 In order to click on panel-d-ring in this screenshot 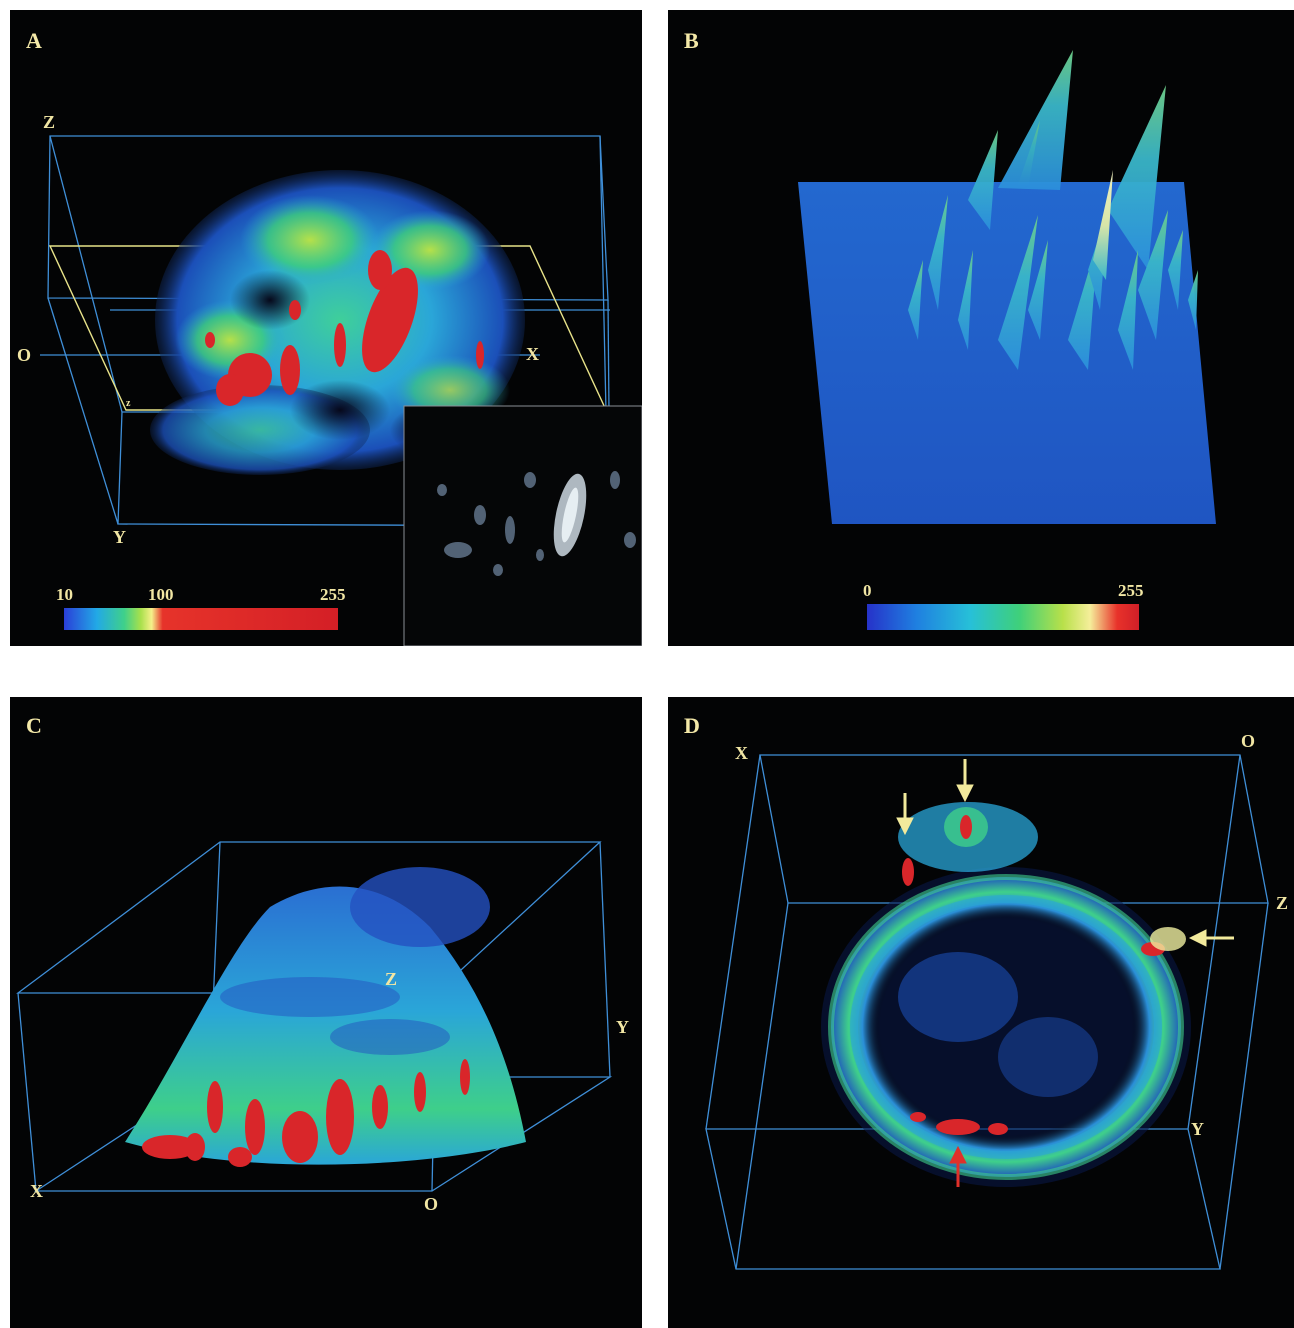, I will do `click(1006, 994)`.